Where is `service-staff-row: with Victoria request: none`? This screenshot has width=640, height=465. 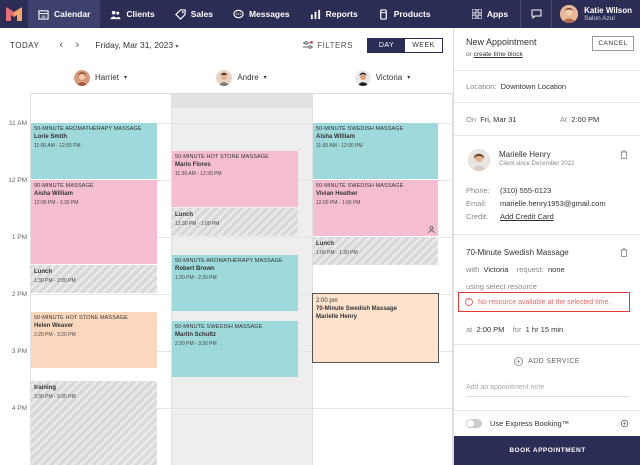 service-staff-row: with Victoria request: none is located at coordinates (515, 269).